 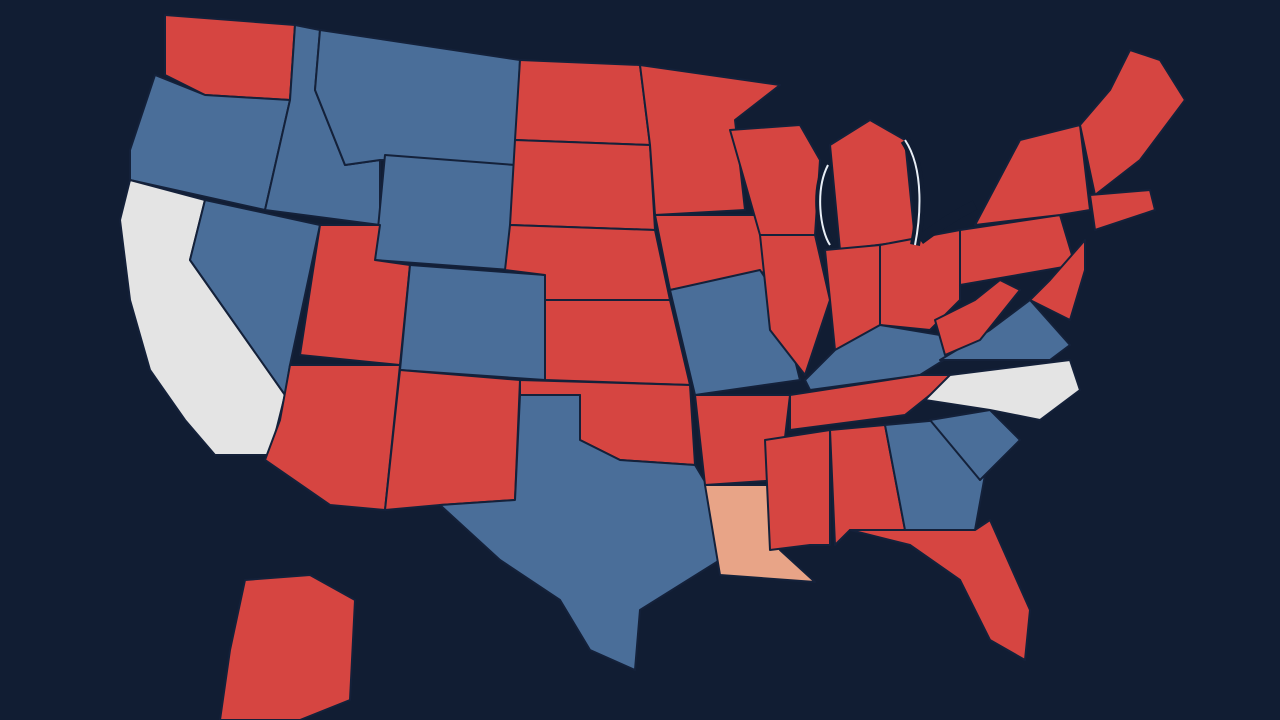 What do you see at coordinates (870, 192) in the screenshot?
I see `lake-shore` at bounding box center [870, 192].